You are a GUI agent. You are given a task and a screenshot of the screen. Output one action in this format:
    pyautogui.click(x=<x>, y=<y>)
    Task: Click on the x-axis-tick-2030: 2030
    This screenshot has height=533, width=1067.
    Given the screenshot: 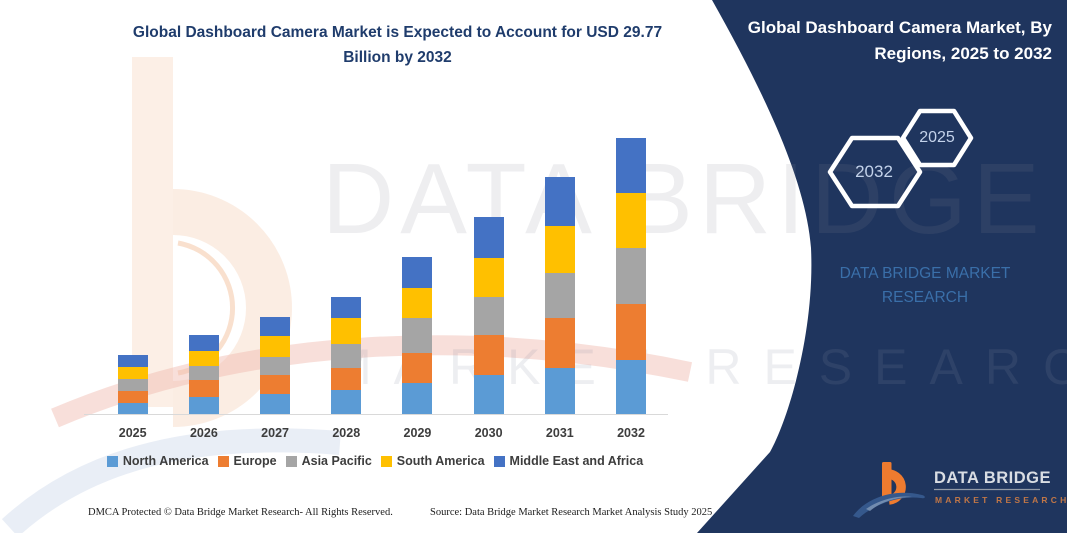 What is the action you would take?
    pyautogui.click(x=488, y=433)
    